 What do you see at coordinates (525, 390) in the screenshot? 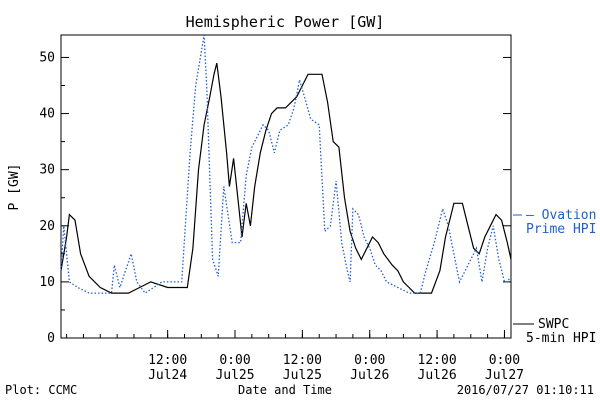
I see `footer-timestamp: 2016/07/27 01:10:11` at bounding box center [525, 390].